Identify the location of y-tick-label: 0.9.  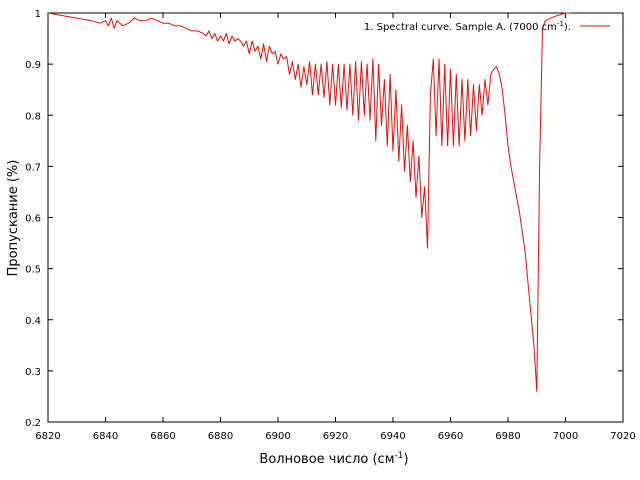
(33, 65).